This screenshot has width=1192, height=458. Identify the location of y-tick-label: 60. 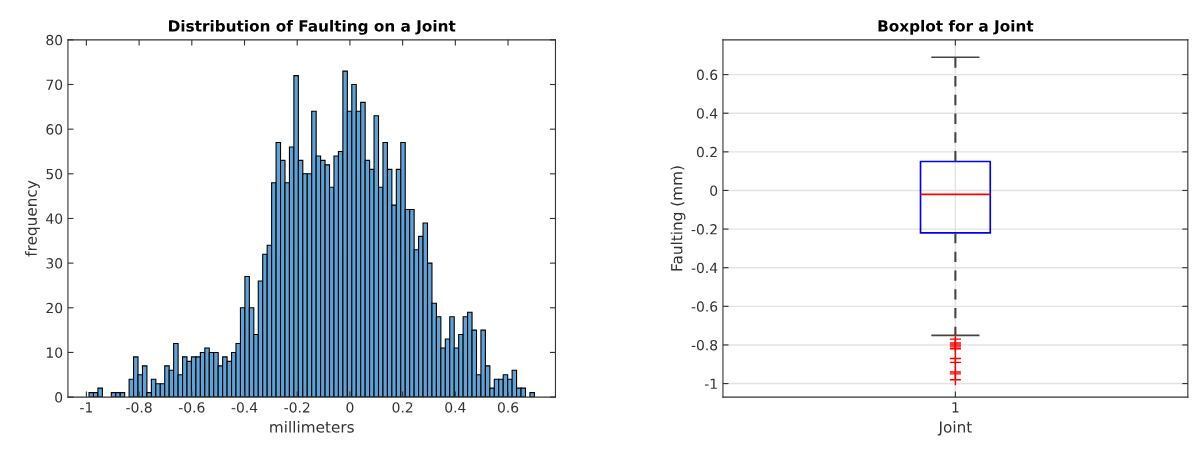
(54, 129).